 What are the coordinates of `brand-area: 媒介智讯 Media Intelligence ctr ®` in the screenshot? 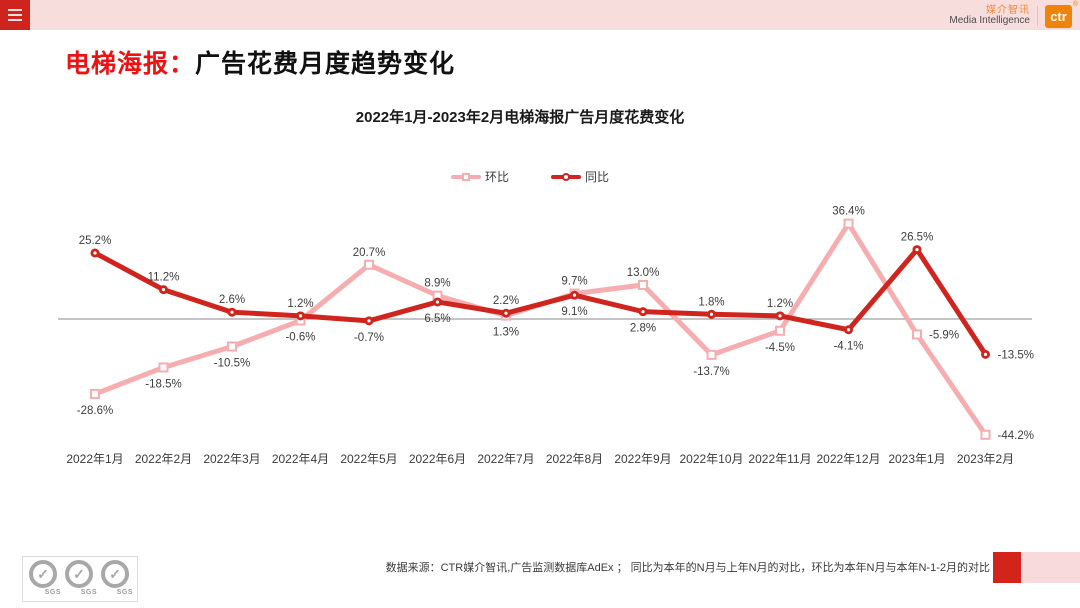 It's located at (1013, 15).